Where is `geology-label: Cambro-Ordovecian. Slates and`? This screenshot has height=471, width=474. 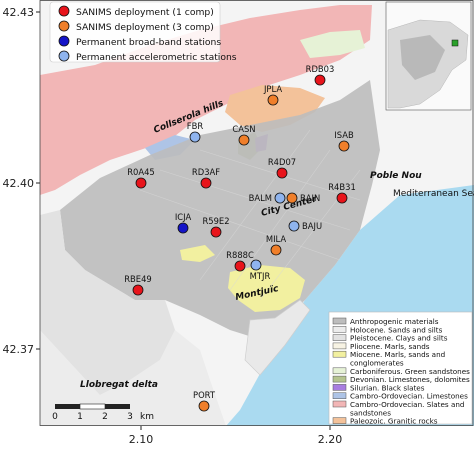 geology-label: Cambro-Ordovecian. Slates and is located at coordinates (407, 404).